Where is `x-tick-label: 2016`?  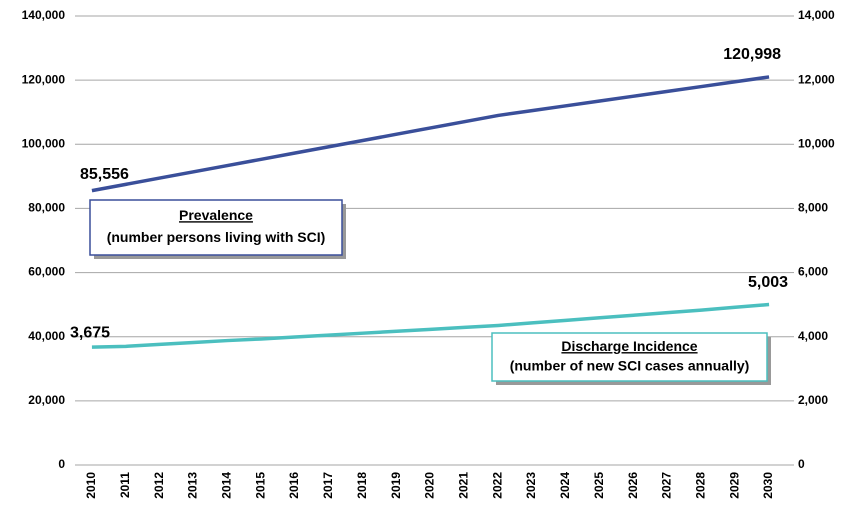 x-tick-label: 2016 is located at coordinates (294, 485).